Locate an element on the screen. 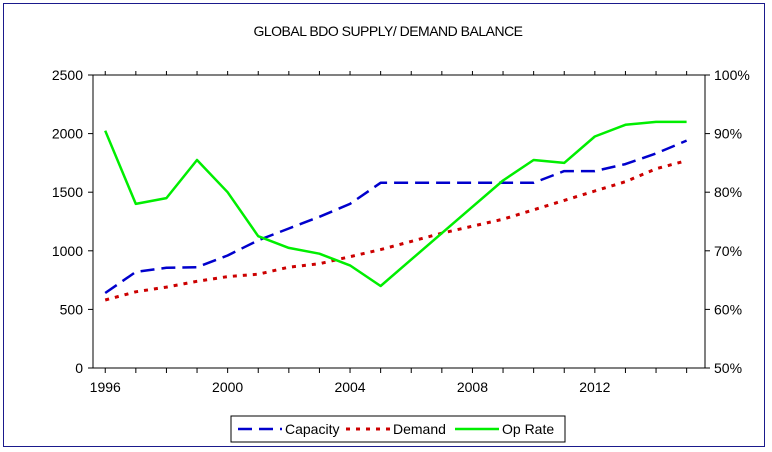  y-tick-label: 0 is located at coordinates (79, 368).